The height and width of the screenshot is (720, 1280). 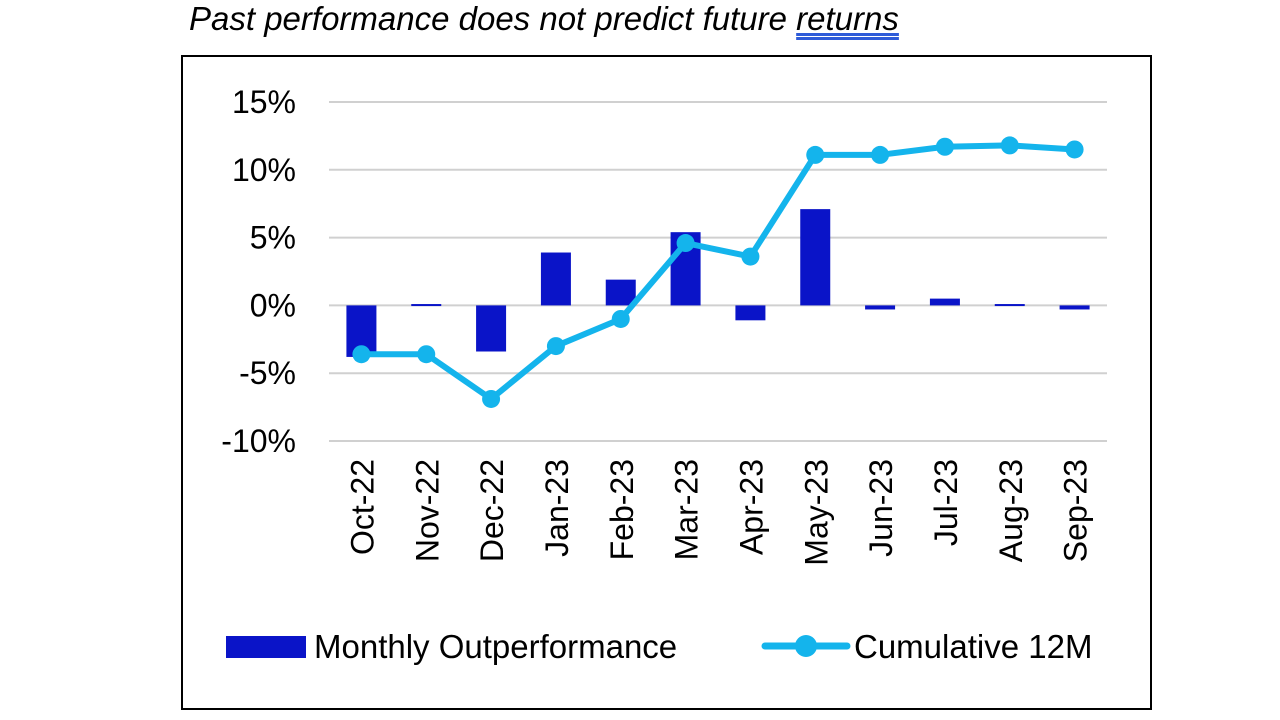 I want to click on legend-label-bars: Monthly Outperformance, so click(x=495, y=646).